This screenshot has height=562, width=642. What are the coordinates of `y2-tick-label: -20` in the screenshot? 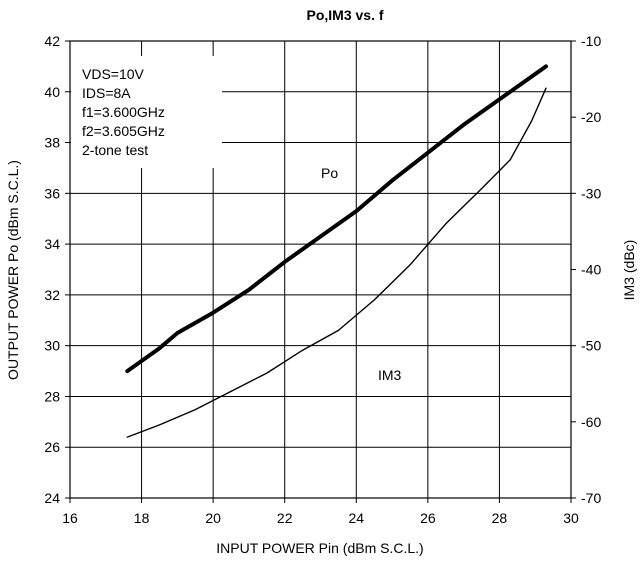 It's located at (591, 117).